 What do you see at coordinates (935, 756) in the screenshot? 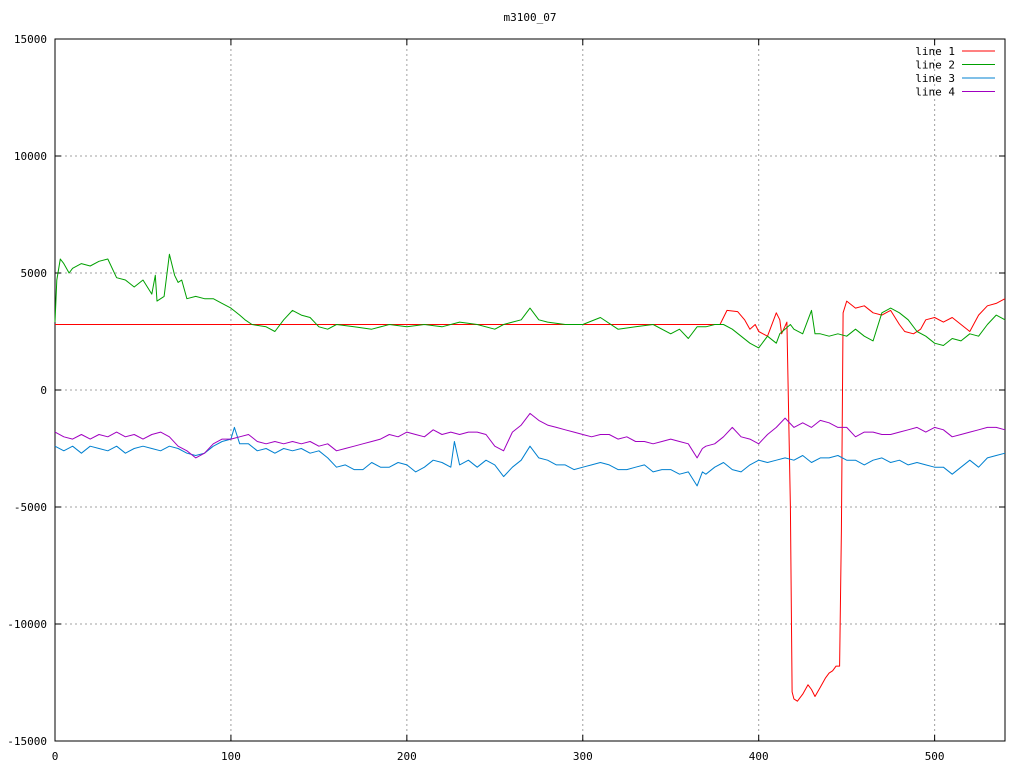
I see `x-tick-label: 500` at bounding box center [935, 756].